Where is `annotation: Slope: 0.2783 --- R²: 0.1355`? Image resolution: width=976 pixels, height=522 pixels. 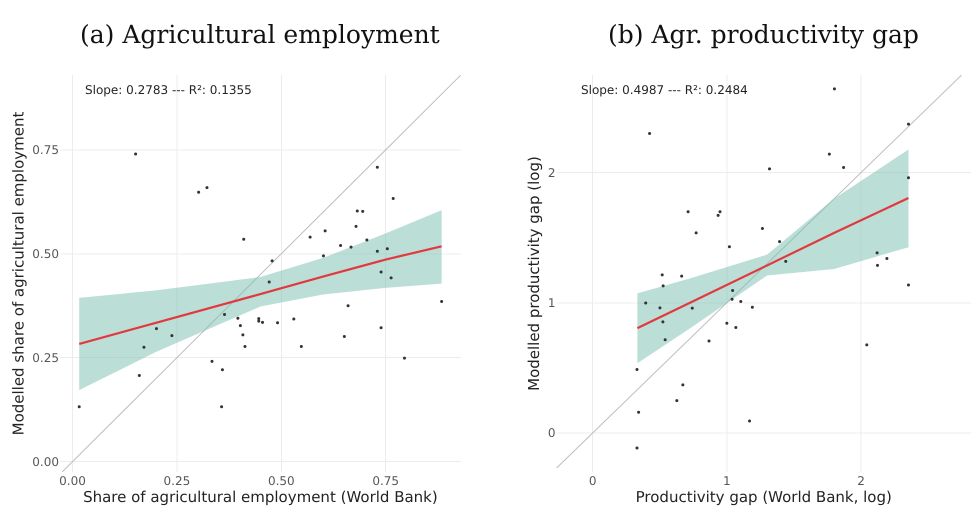
annotation: Slope: 0.2783 --- R²: 0.1355 is located at coordinates (168, 90).